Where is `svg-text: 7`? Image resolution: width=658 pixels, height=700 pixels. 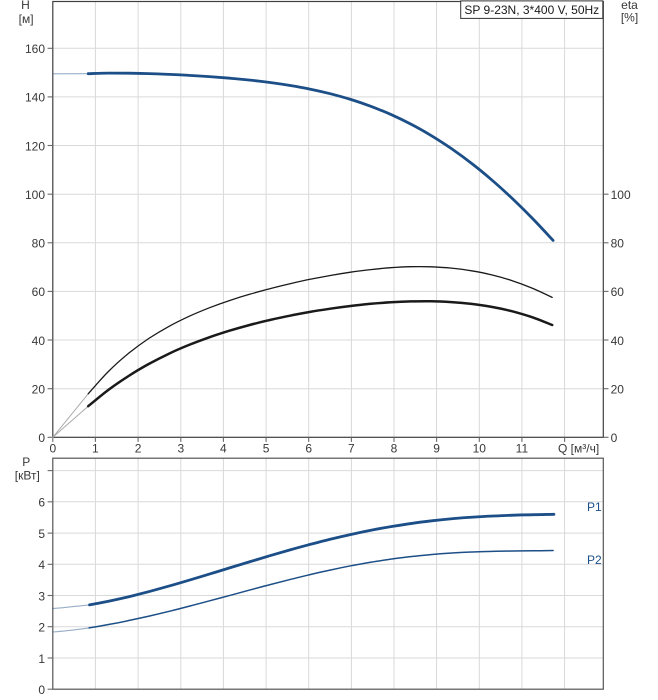
svg-text: 7 is located at coordinates (351, 449).